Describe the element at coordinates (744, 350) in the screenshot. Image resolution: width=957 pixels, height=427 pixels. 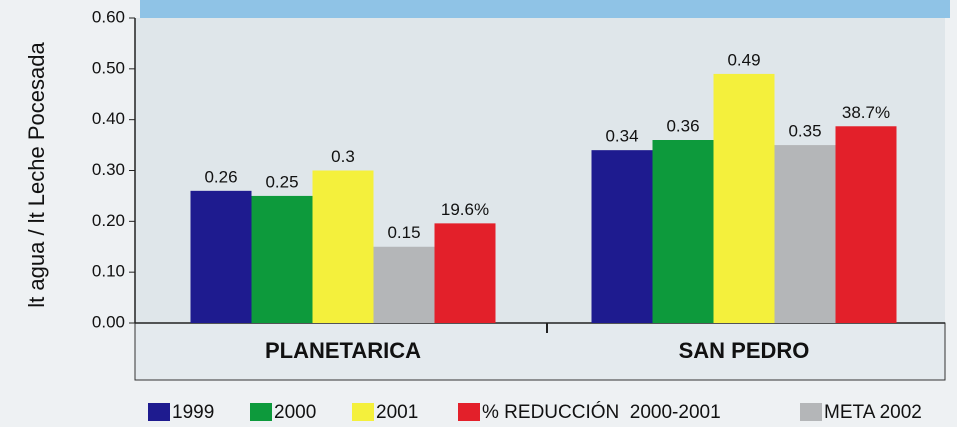
I see `category-label: SAN PEDRO` at that location.